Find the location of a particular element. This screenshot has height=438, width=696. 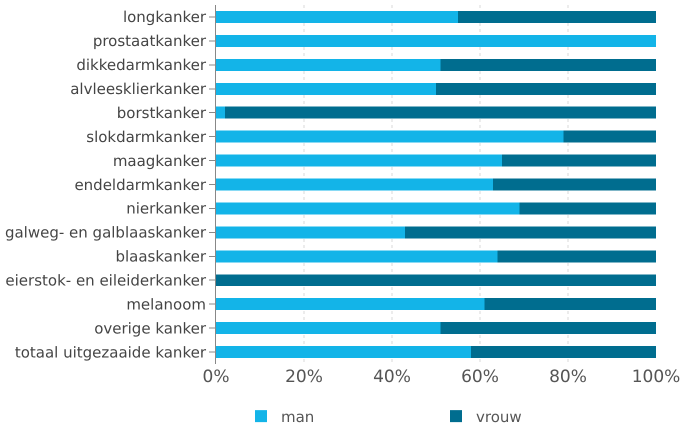

y-tick-label: totaal uitgezaaide kanker is located at coordinates (110, 352).